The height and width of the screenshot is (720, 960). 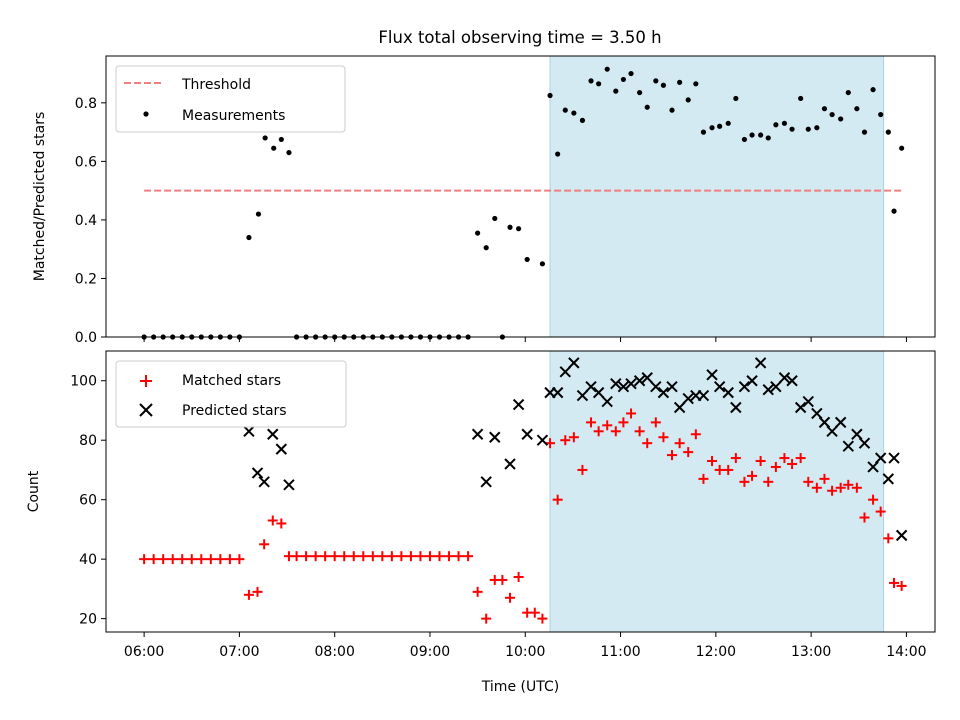 What do you see at coordinates (811, 652) in the screenshot?
I see `x-tick-label: 13:00` at bounding box center [811, 652].